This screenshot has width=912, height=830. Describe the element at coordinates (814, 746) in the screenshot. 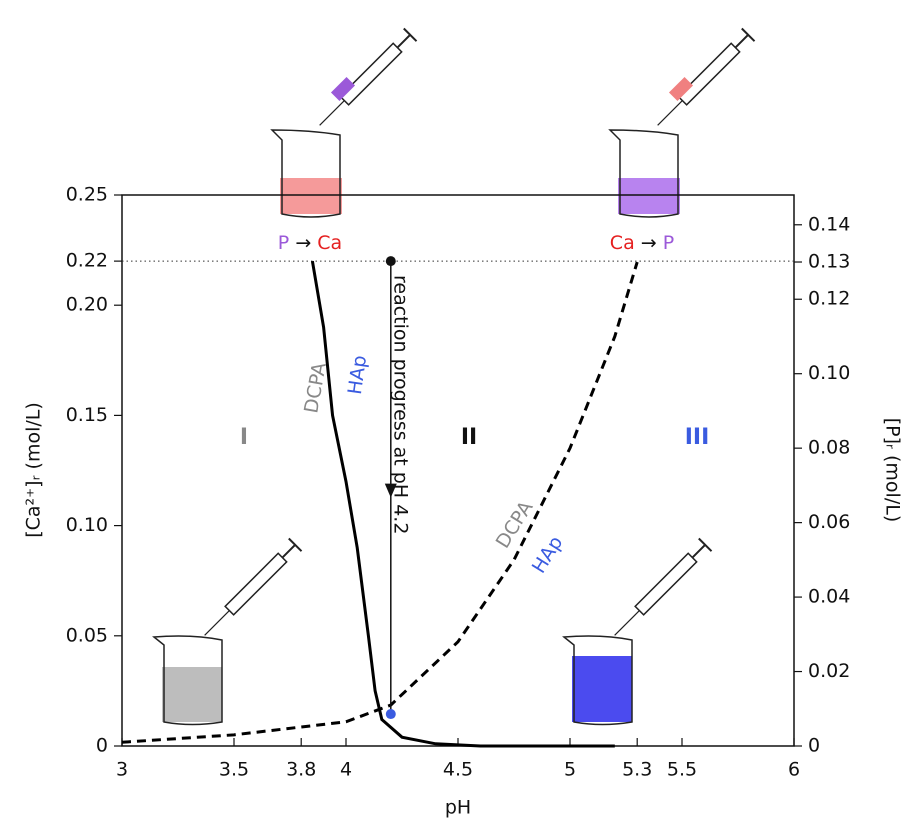

I see `y2-tick-label: 0` at that location.